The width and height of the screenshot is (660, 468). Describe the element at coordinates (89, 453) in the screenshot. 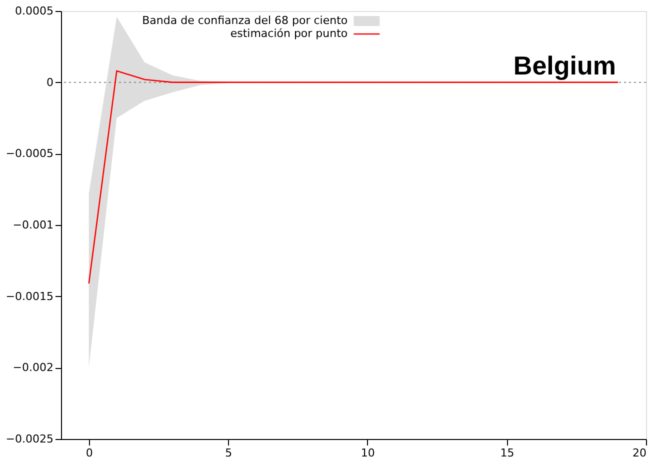

I see `x-tick-label: 0` at that location.